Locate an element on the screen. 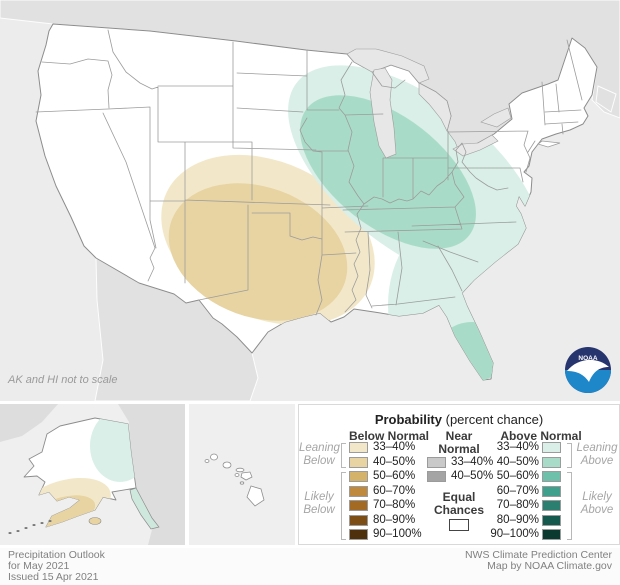 This screenshot has width=620, height=585. footer-credit-line2: Map by NOAA Climate.gov is located at coordinates (549, 566).